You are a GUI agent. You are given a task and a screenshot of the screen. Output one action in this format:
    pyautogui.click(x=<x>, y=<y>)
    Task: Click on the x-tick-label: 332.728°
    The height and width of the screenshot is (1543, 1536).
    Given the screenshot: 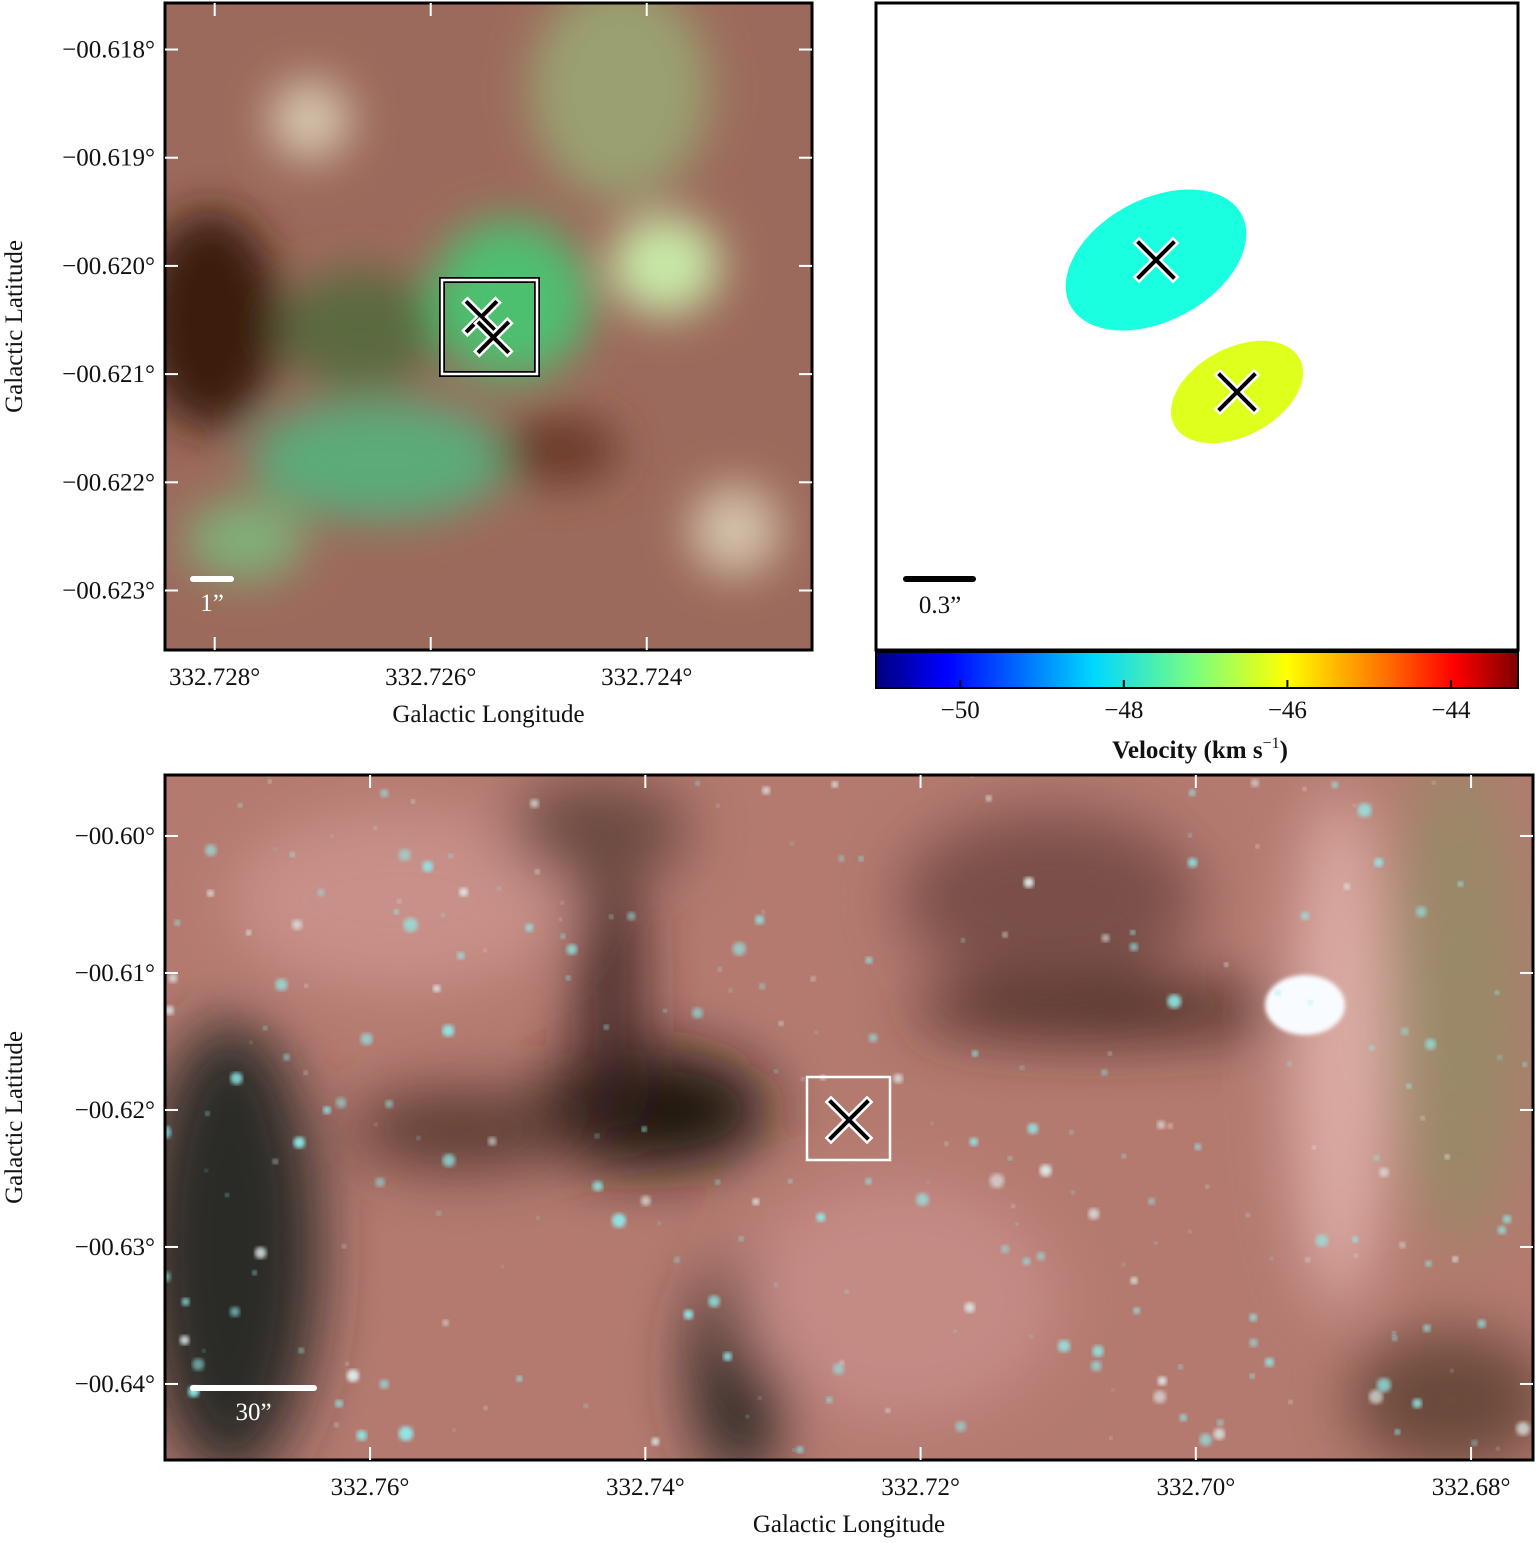 What is the action you would take?
    pyautogui.click(x=214, y=677)
    